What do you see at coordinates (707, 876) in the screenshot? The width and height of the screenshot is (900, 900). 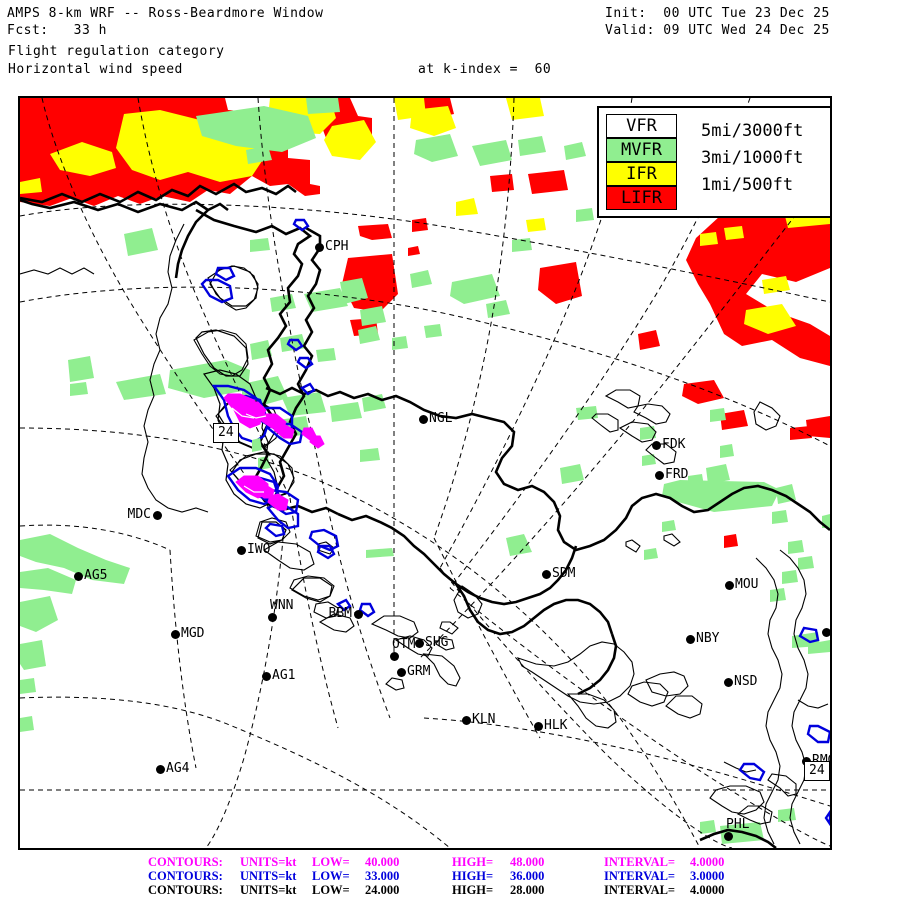 I see `contours-interval-value: 3.0000` at bounding box center [707, 876].